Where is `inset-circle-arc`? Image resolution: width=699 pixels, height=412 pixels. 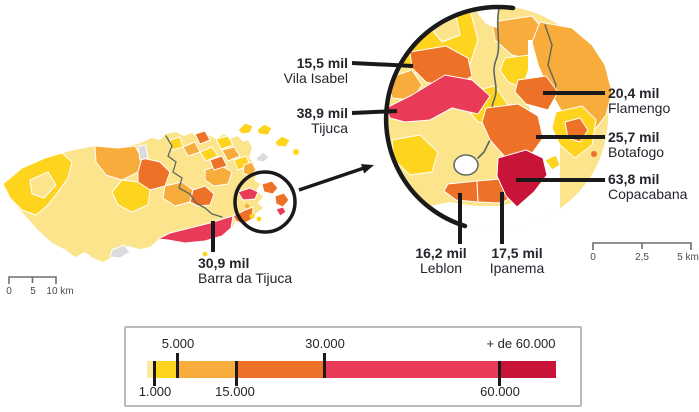
inset-circle-arc is located at coordinates (449, 116).